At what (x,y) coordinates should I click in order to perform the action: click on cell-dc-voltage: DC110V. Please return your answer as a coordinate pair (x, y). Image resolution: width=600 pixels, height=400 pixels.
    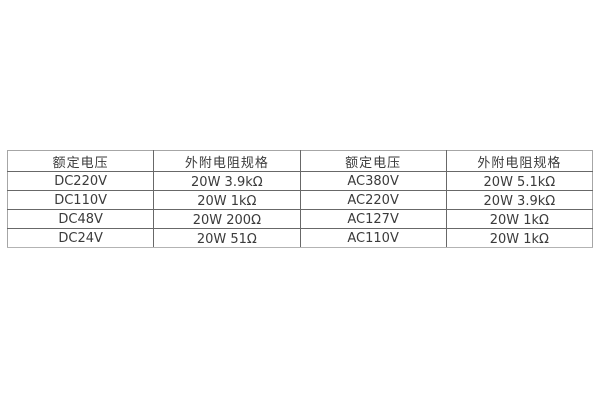
    Looking at the image, I should click on (80, 200).